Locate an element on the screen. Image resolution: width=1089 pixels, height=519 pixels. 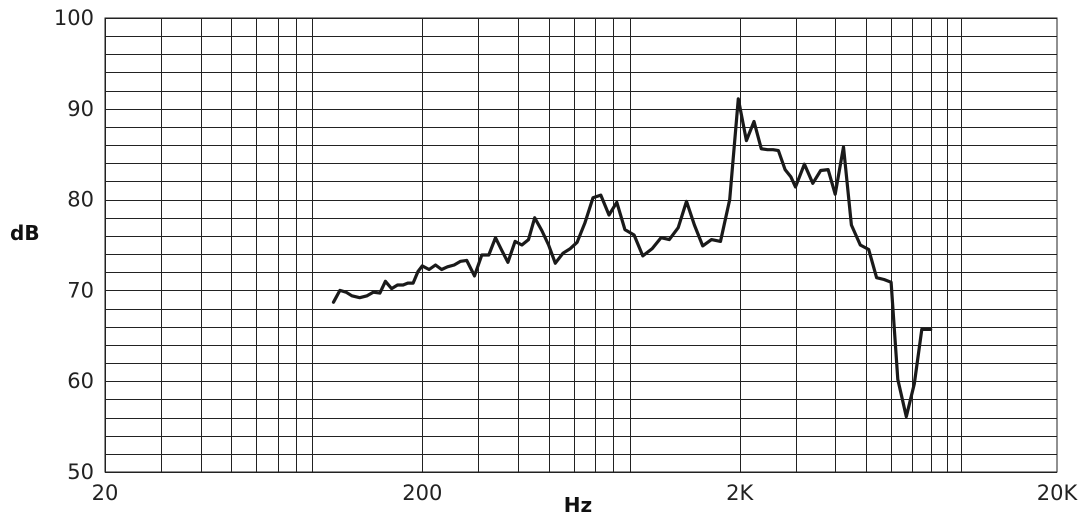
y-tick-label: 100 is located at coordinates (74, 18).